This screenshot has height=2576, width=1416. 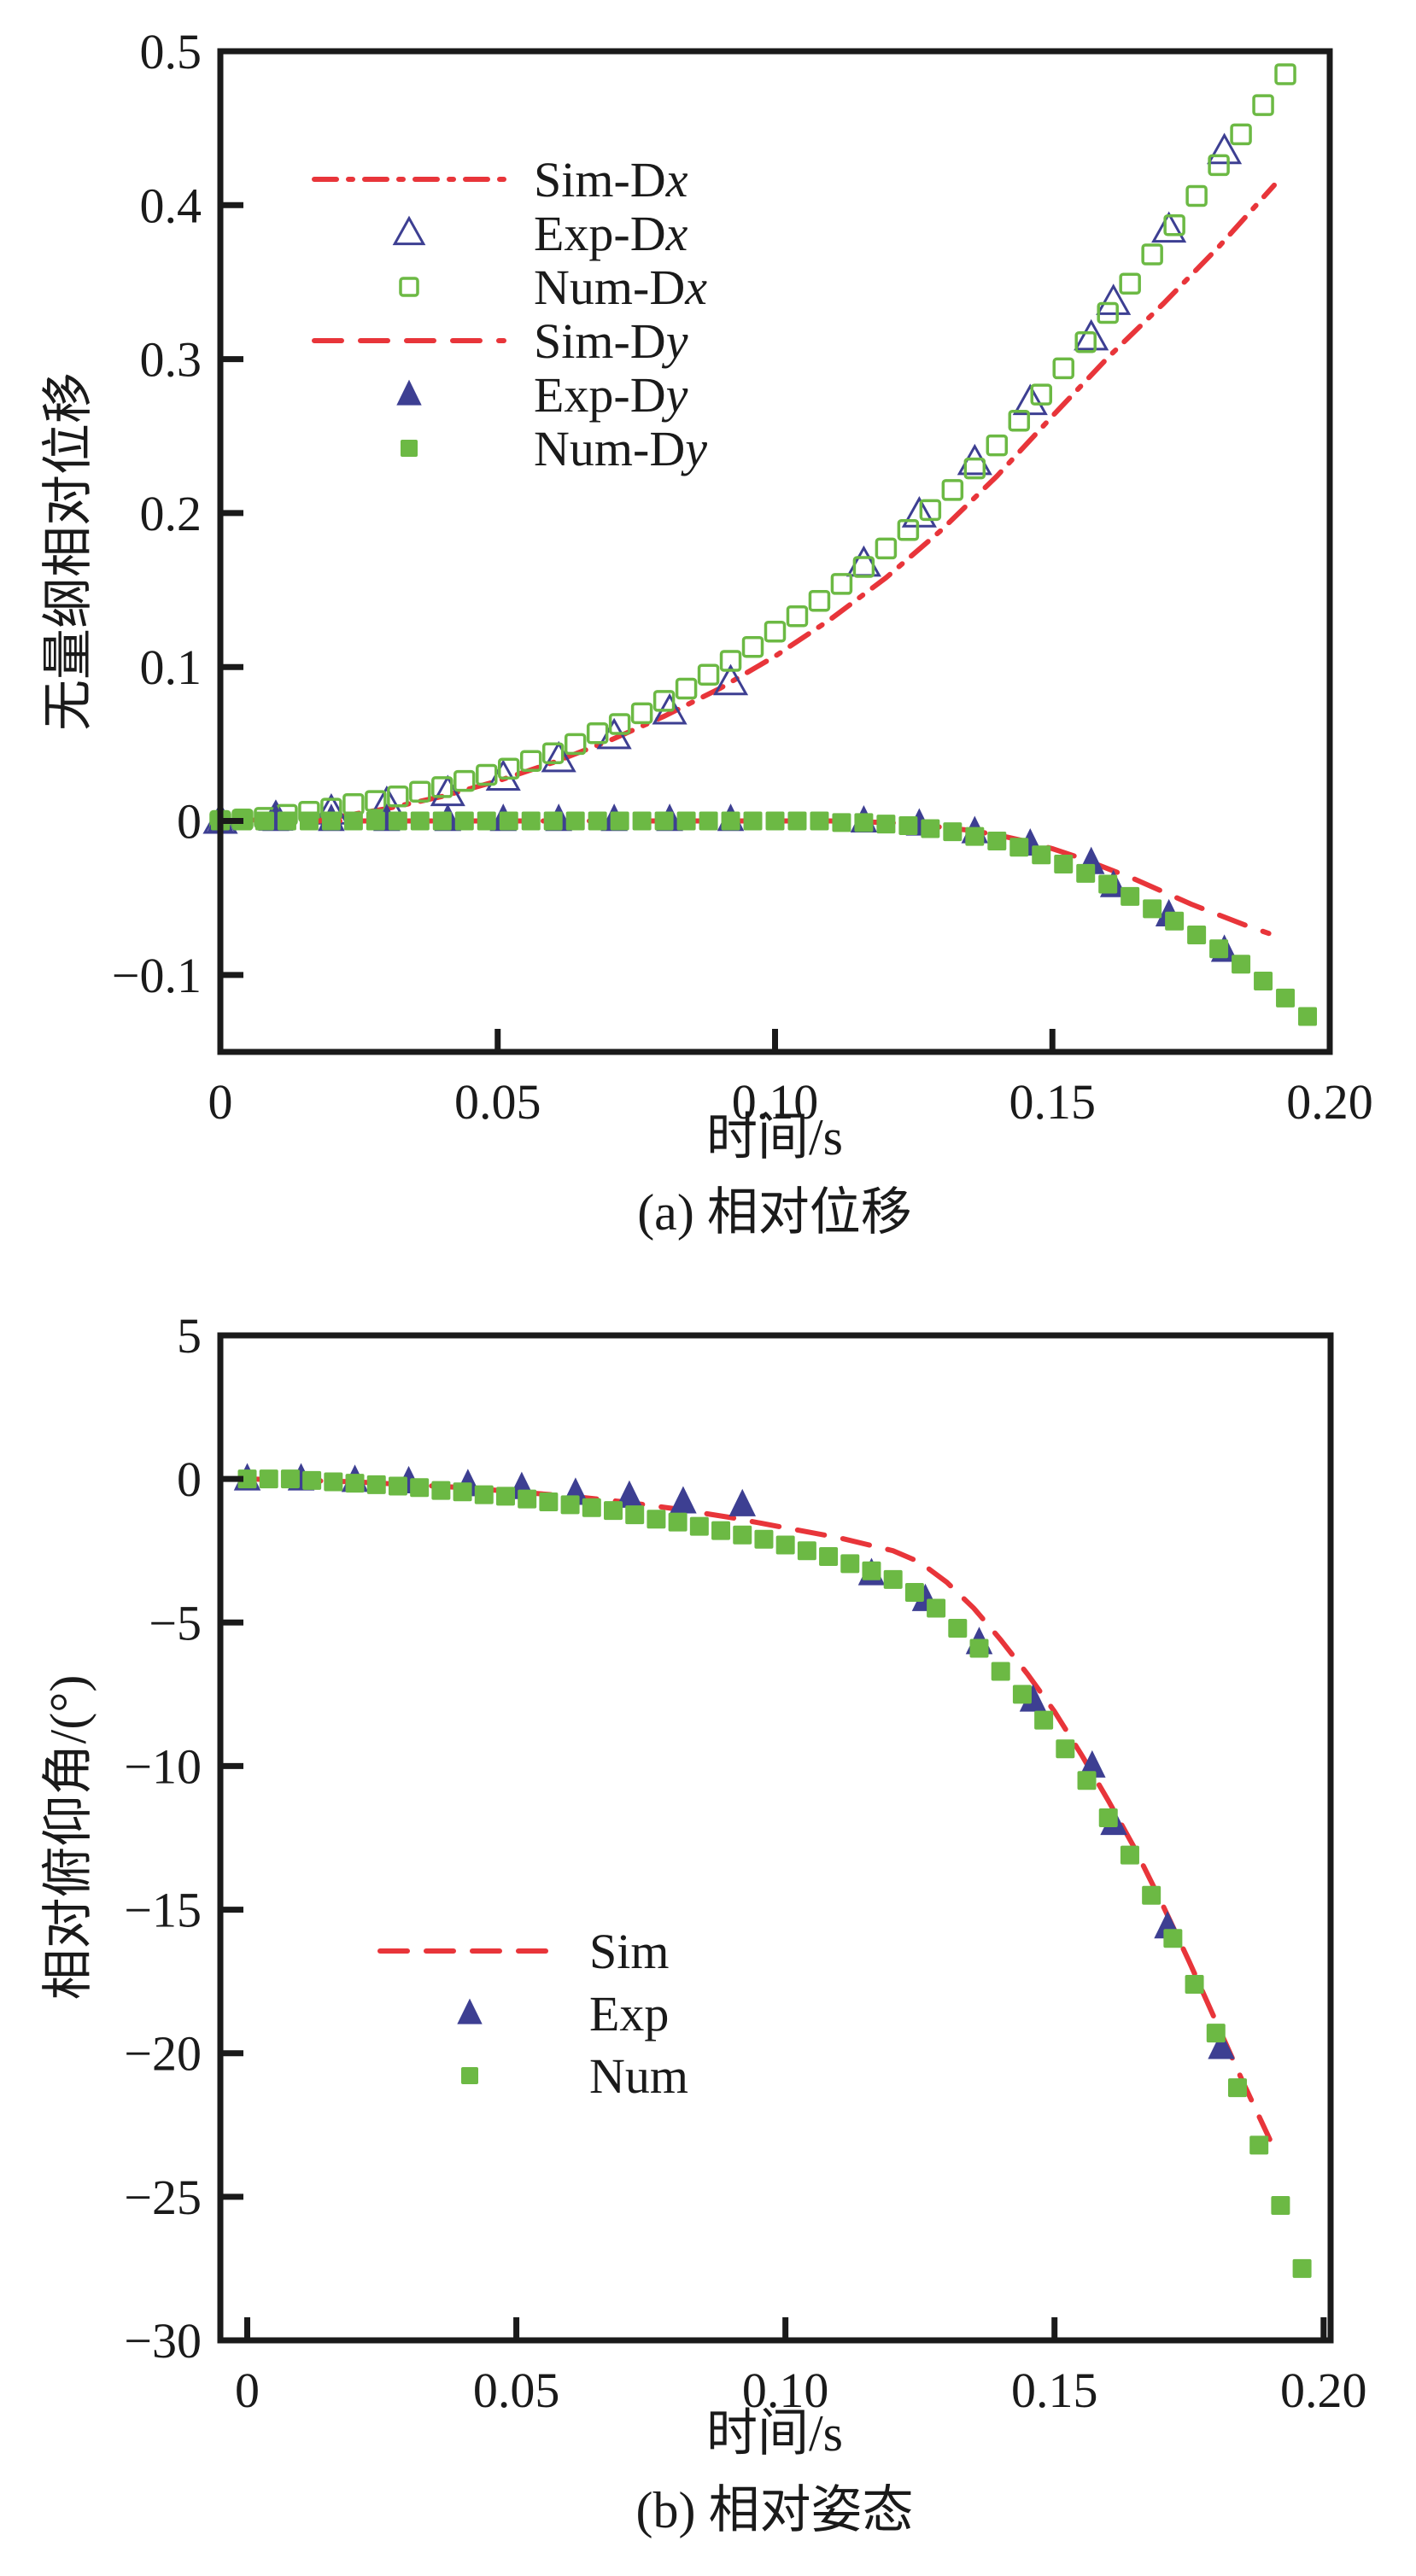 I want to click on chart-a-xtick-label: 0.05, so click(x=497, y=1102).